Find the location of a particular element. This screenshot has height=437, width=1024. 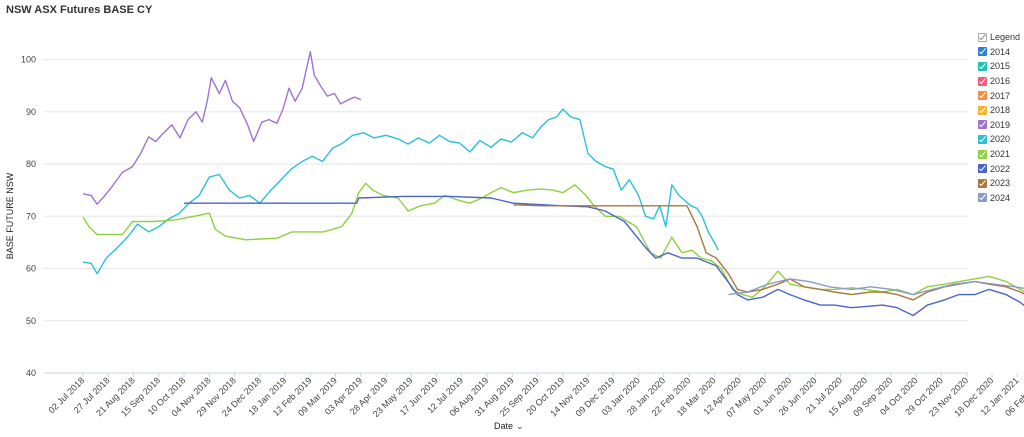

legend-item-label: 2019 is located at coordinates (1000, 124).